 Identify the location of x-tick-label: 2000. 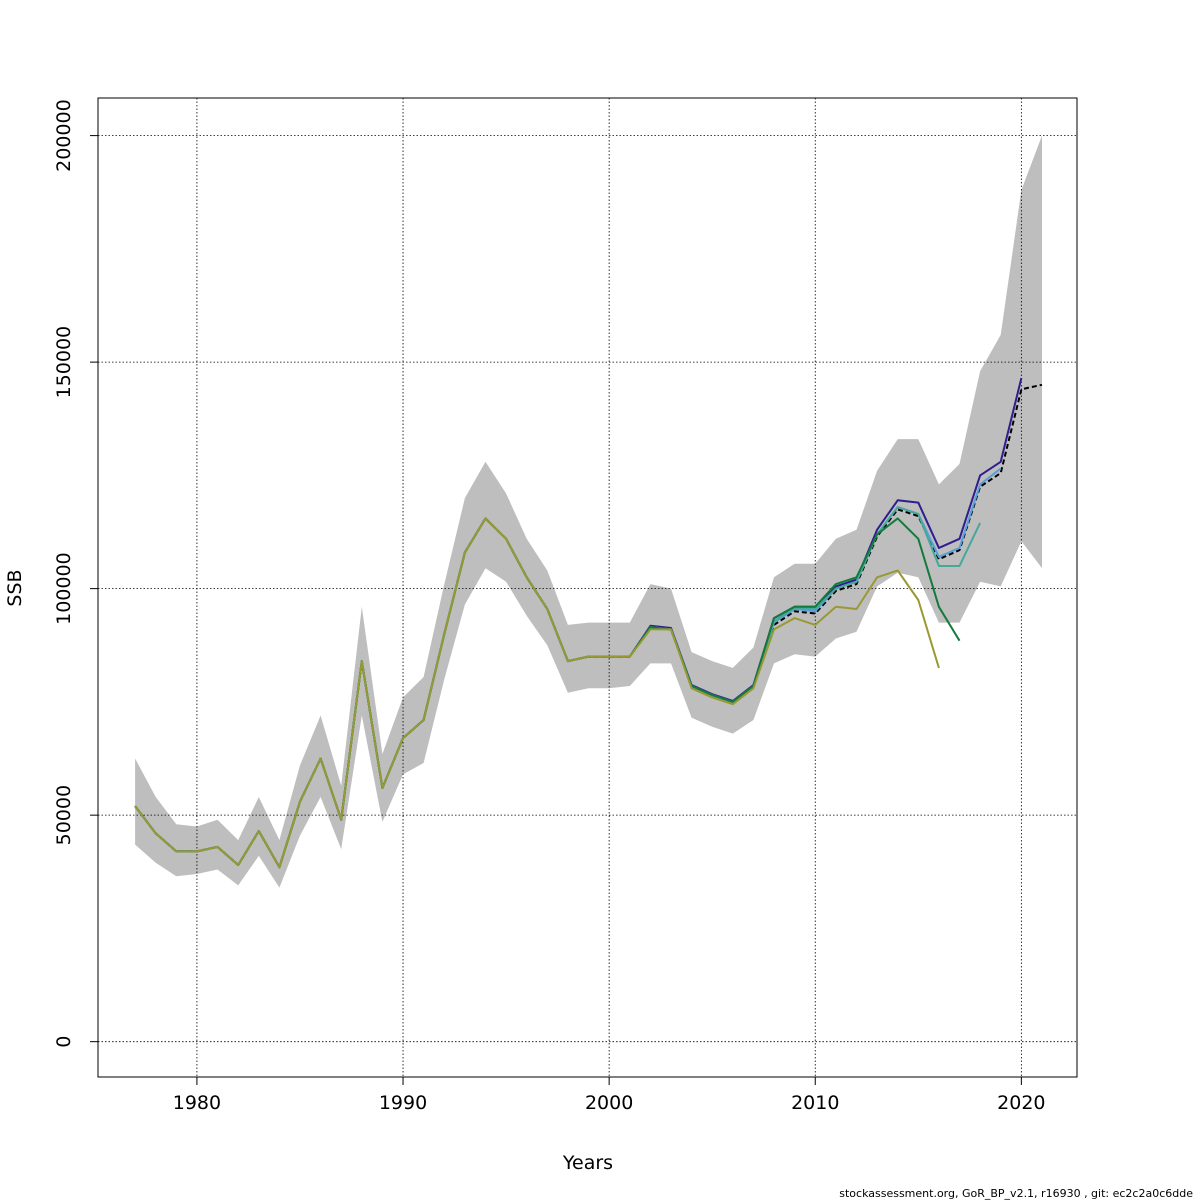
(609, 1103).